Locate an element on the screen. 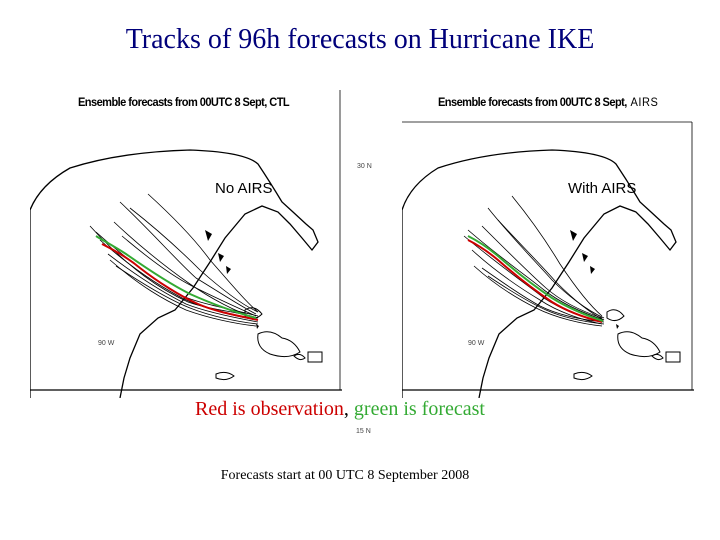  panel-tag-no-airs: No AIRS is located at coordinates (244, 188).